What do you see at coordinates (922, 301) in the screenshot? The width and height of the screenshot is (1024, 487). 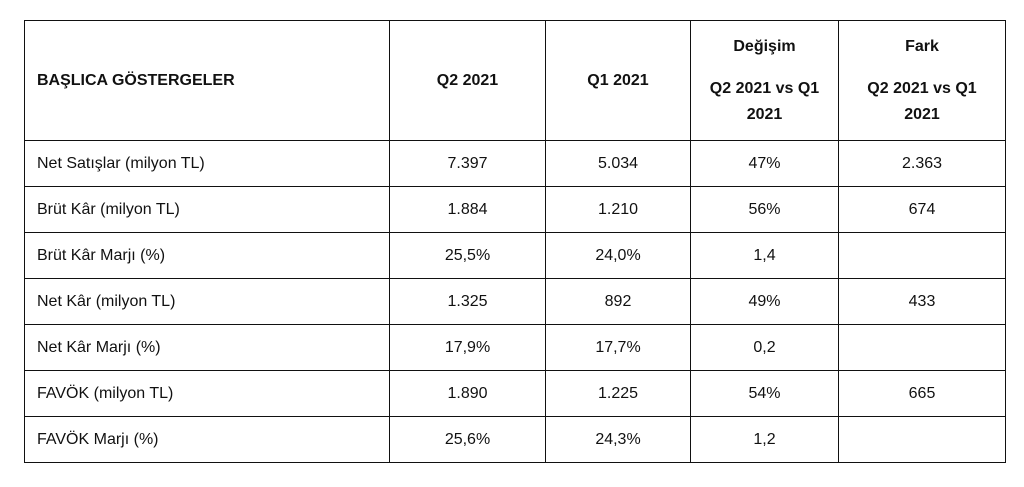 I see `row-diff-value: 433` at bounding box center [922, 301].